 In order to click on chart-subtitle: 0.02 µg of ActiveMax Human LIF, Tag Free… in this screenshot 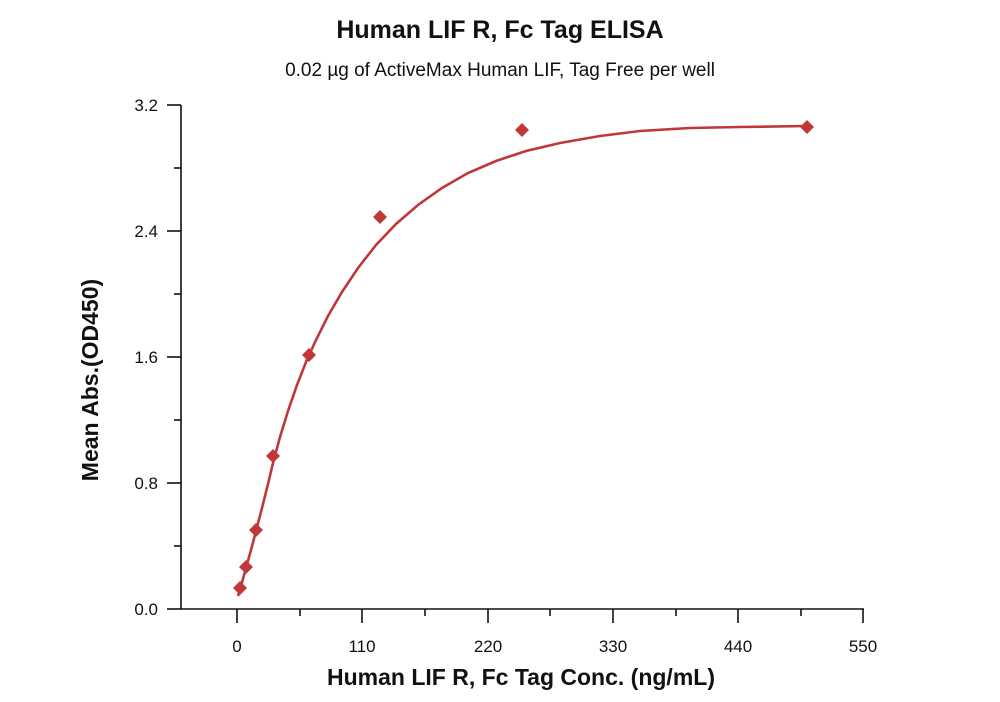, I will do `click(500, 70)`.